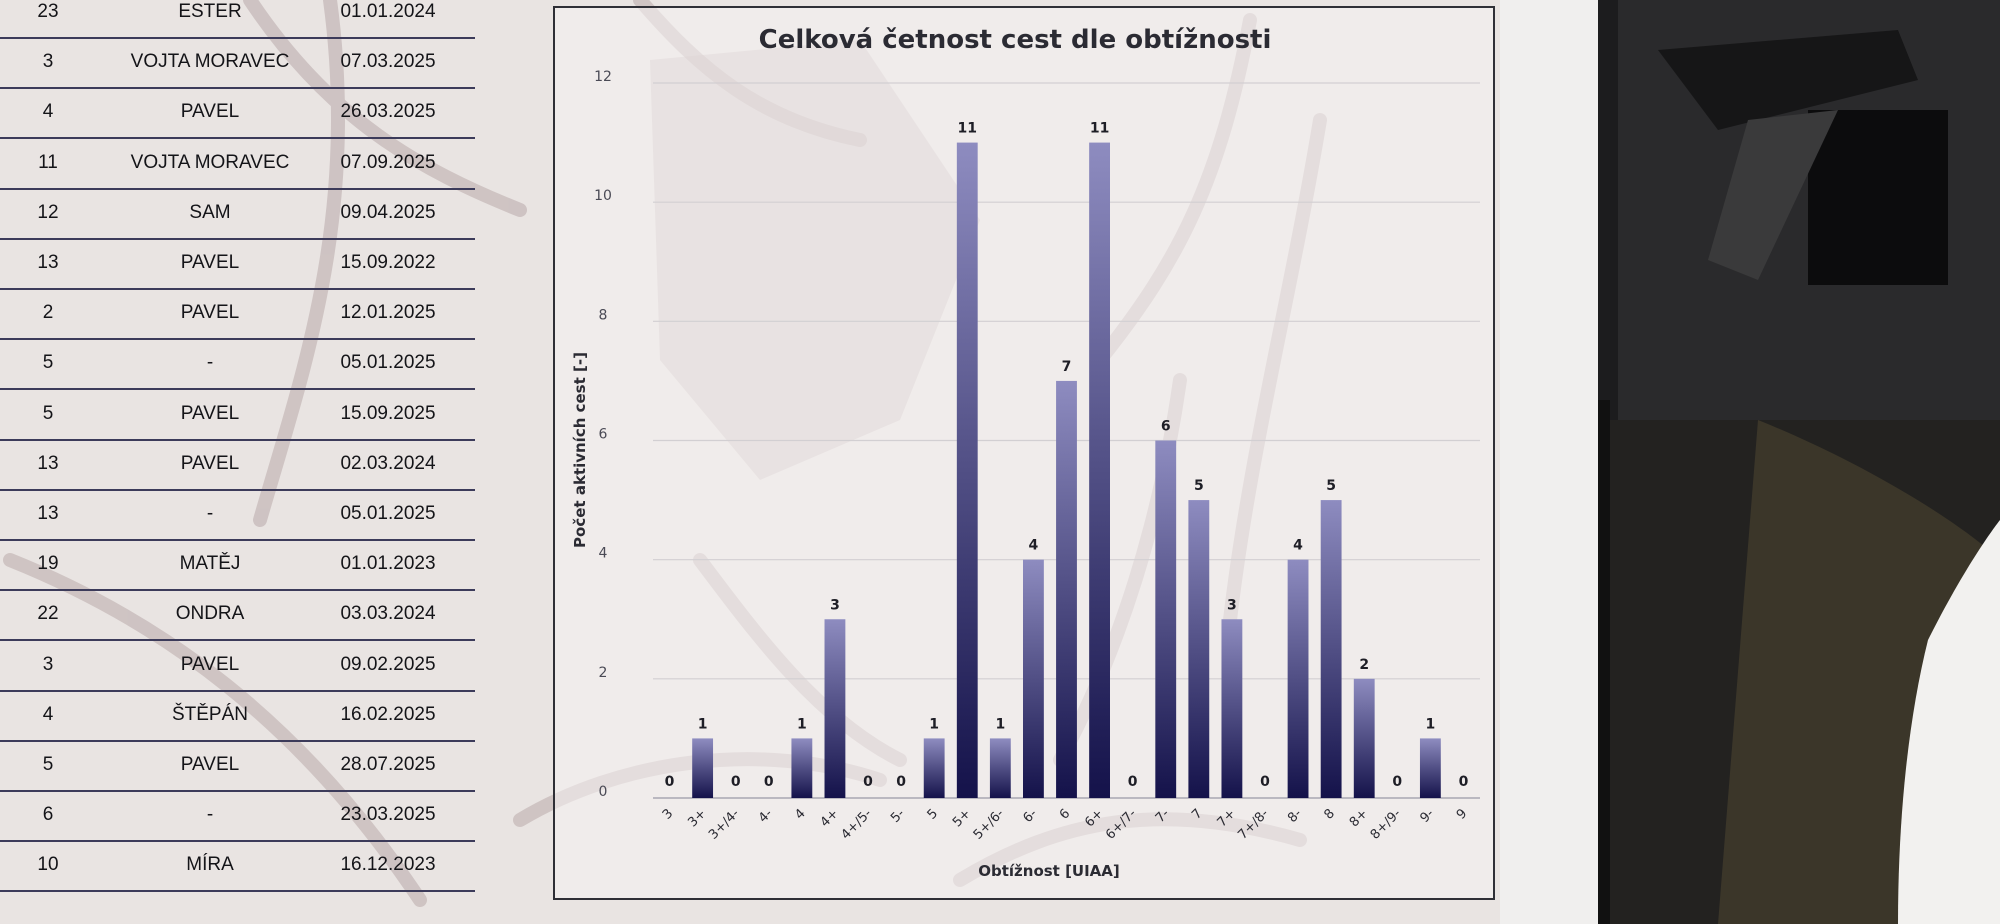 This screenshot has width=2000, height=924. What do you see at coordinates (1298, 546) in the screenshot?
I see `data-label: 4` at bounding box center [1298, 546].